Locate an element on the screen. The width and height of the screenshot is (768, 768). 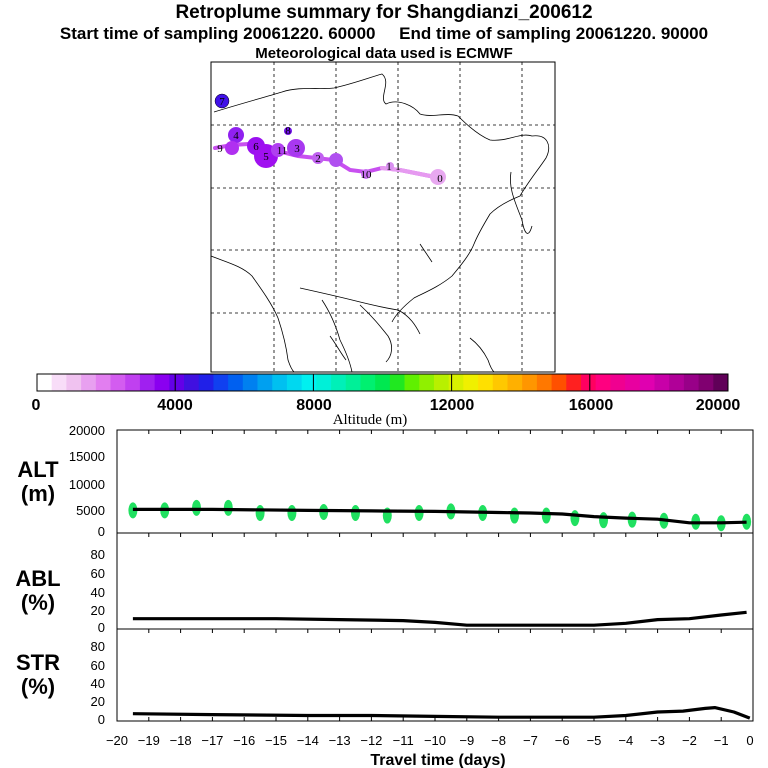
trajectory-label: 1 is located at coordinates (398, 167).